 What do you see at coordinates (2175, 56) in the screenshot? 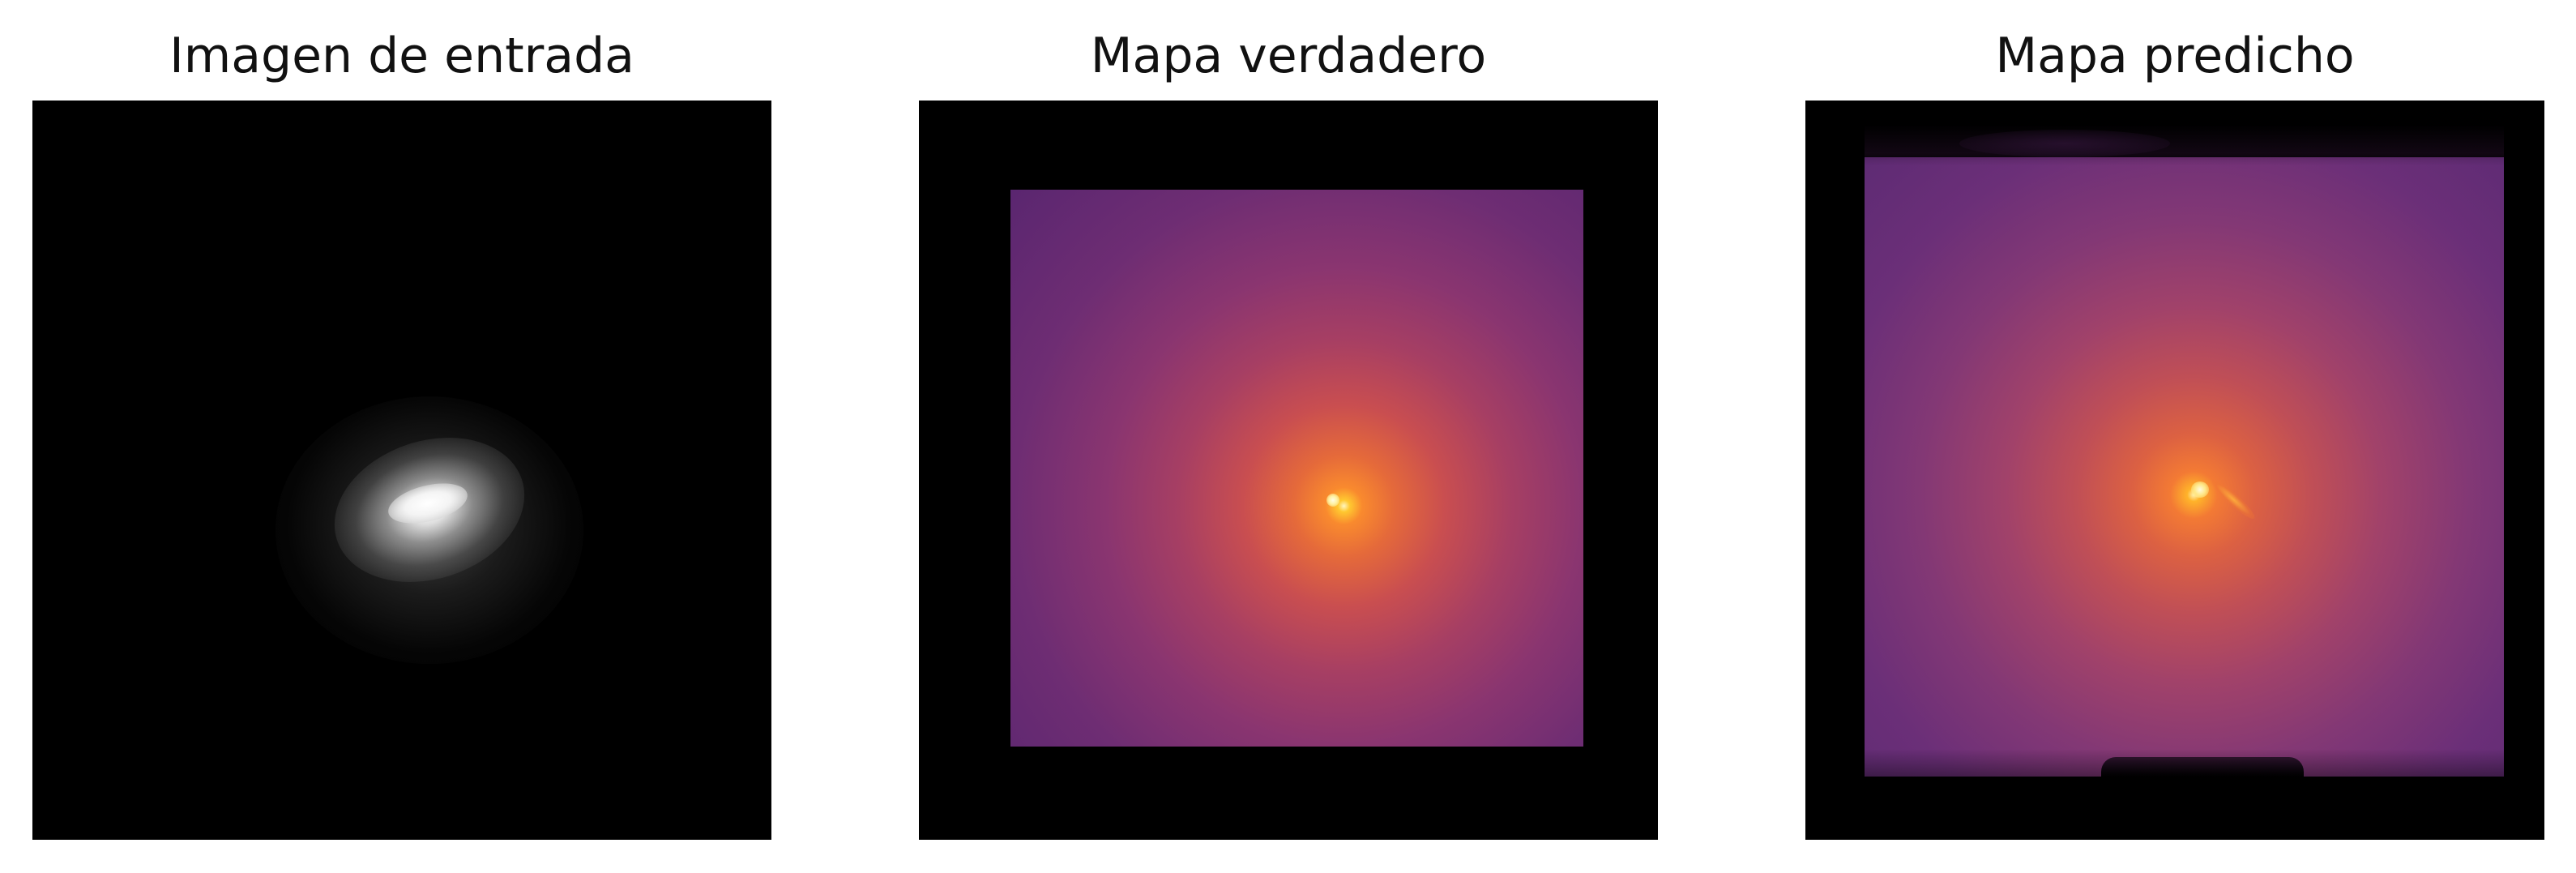
I see `panel-title-predicted-map: Mapa predicho` at bounding box center [2175, 56].